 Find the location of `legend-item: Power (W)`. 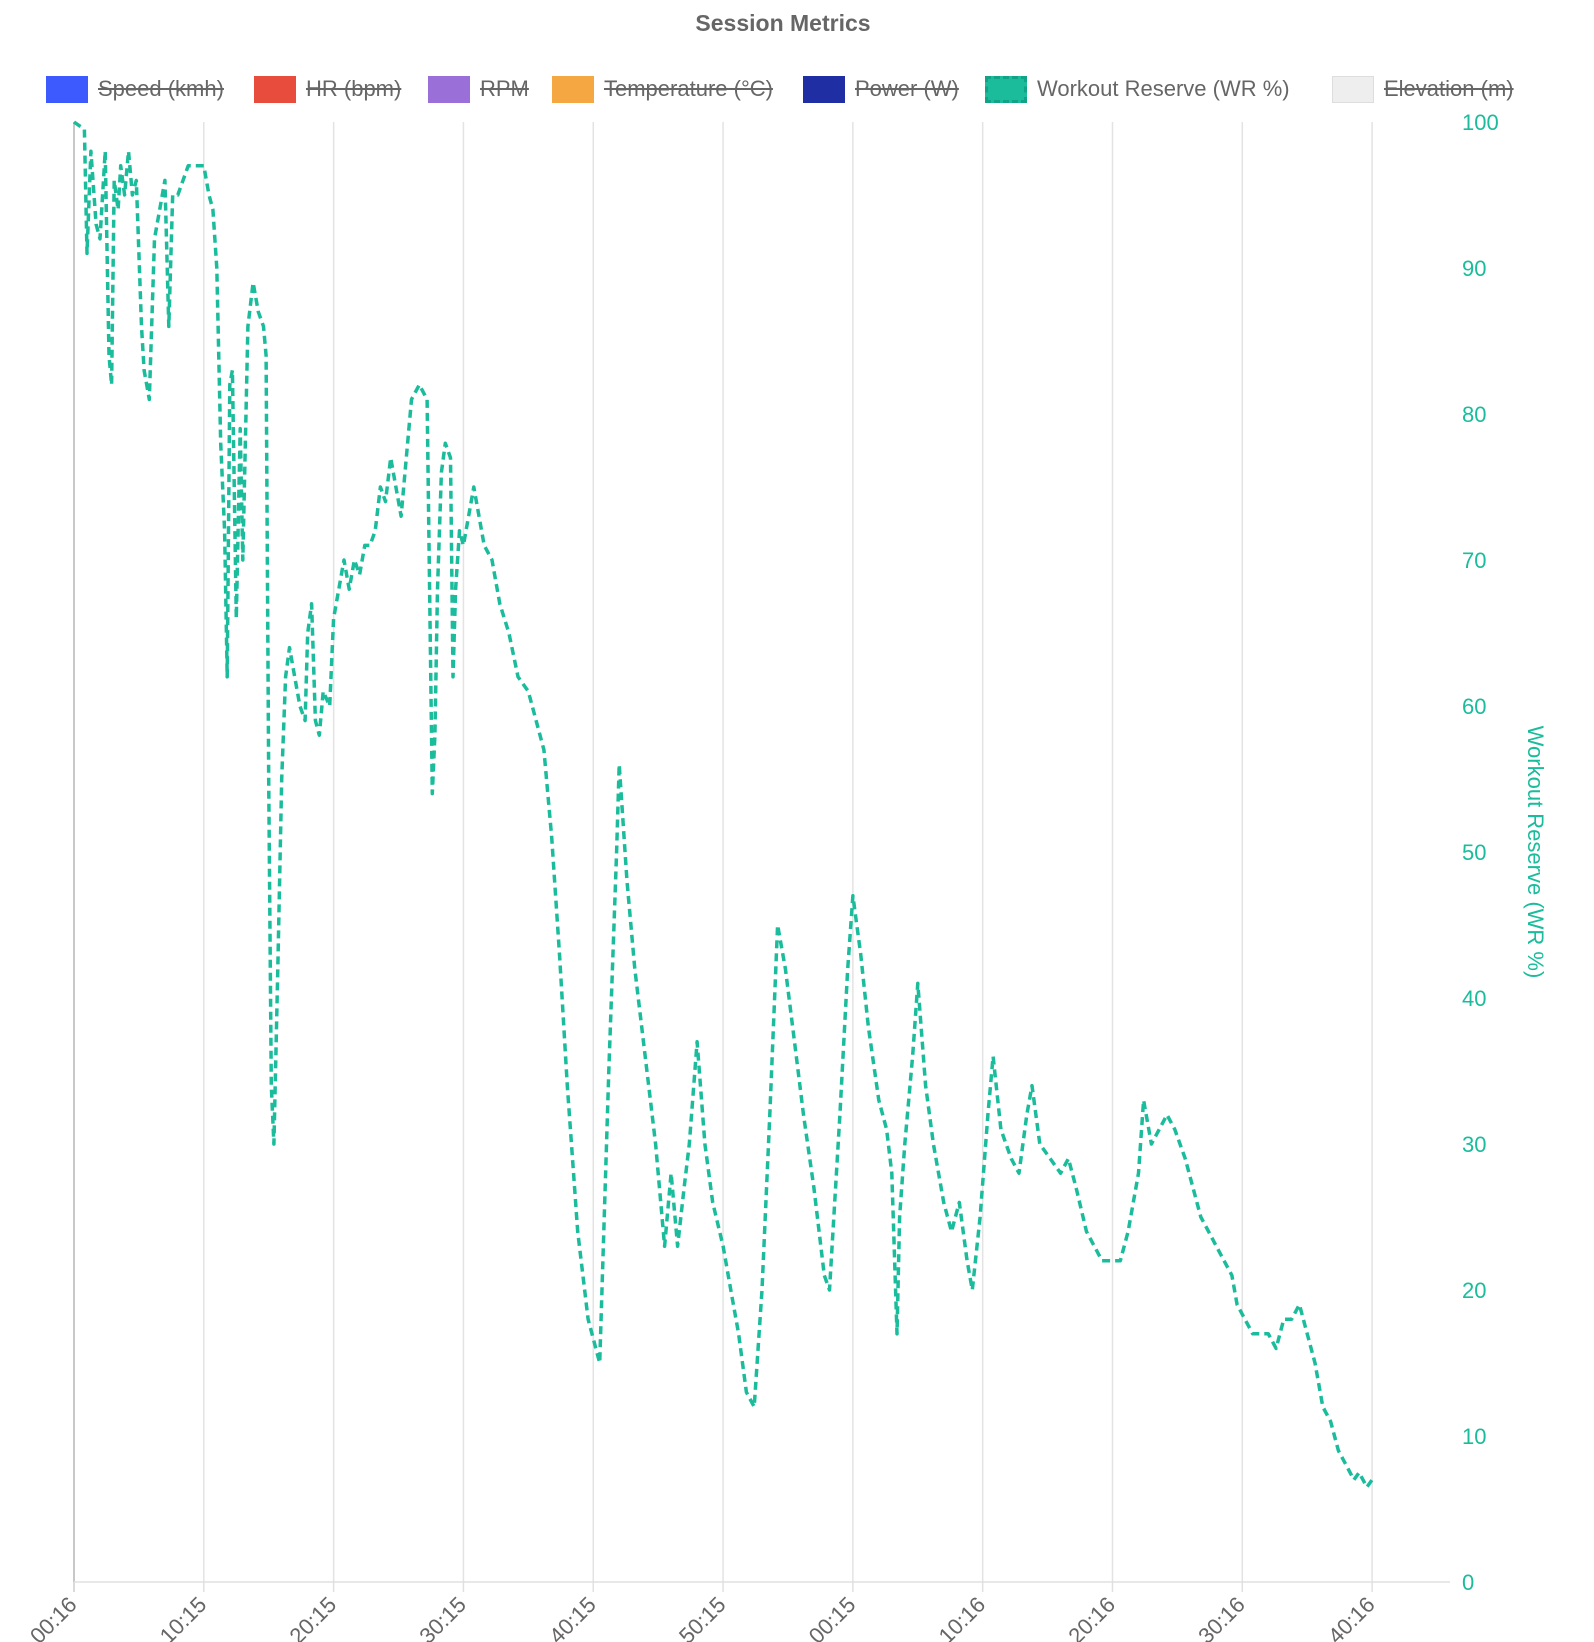

legend-item: Power (W) is located at coordinates (881, 89).